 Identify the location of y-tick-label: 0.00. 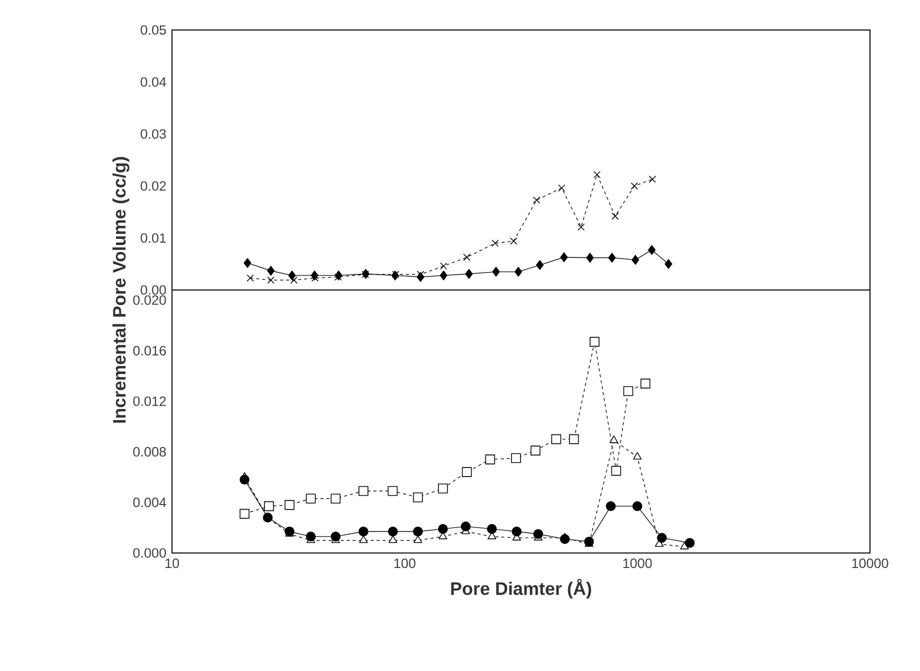
(153, 290).